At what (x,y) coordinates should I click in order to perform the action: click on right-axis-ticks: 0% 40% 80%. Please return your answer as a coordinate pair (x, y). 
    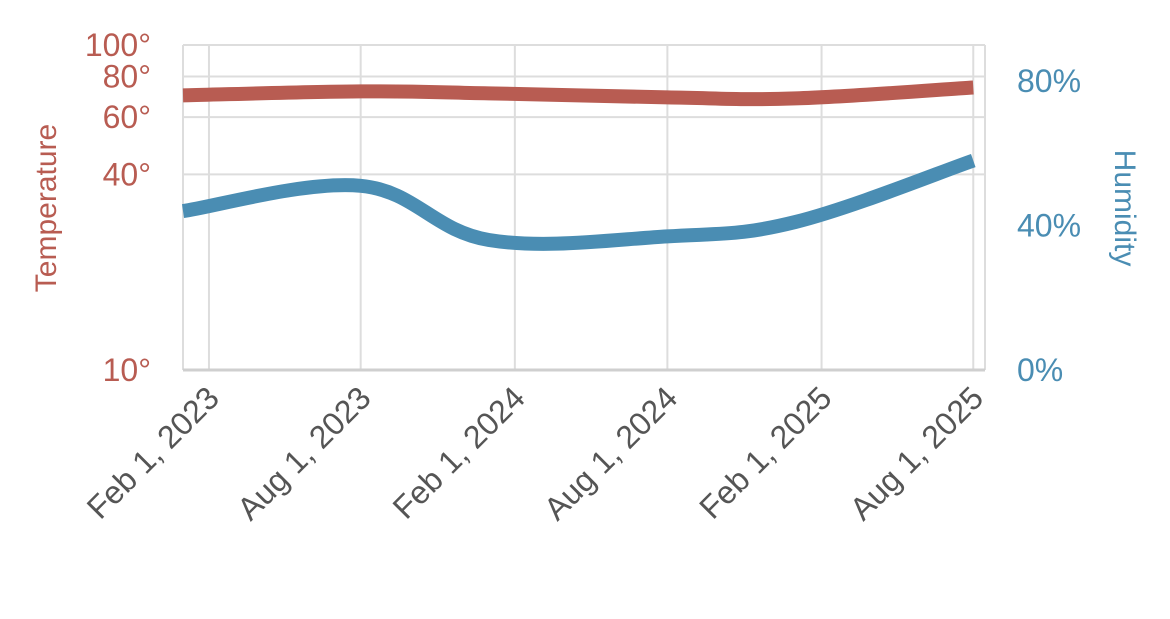
    Looking at the image, I should click on (1049, 225).